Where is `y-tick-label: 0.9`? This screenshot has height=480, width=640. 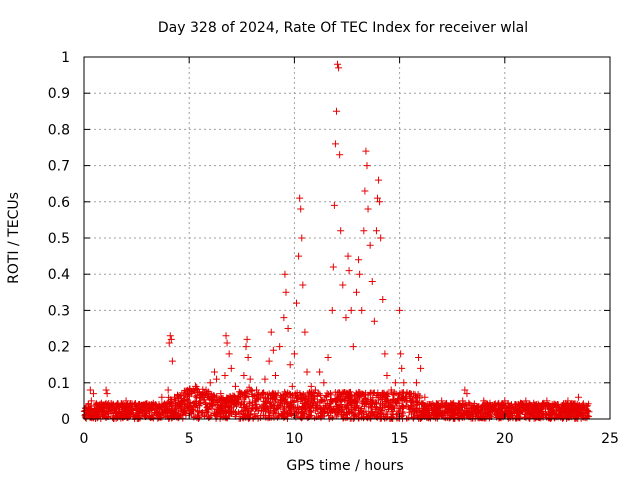
y-tick-label: 0.9 is located at coordinates (59, 94).